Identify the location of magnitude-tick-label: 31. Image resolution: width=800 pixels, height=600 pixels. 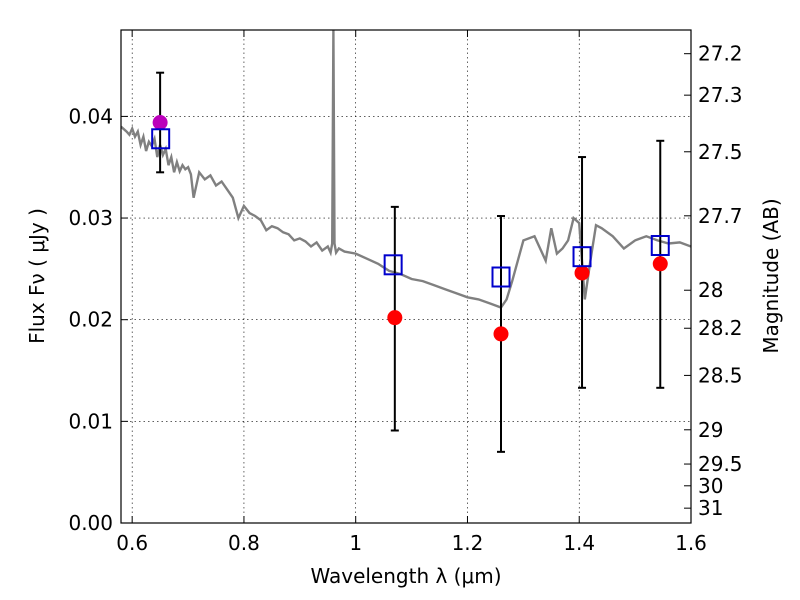
(710, 508).